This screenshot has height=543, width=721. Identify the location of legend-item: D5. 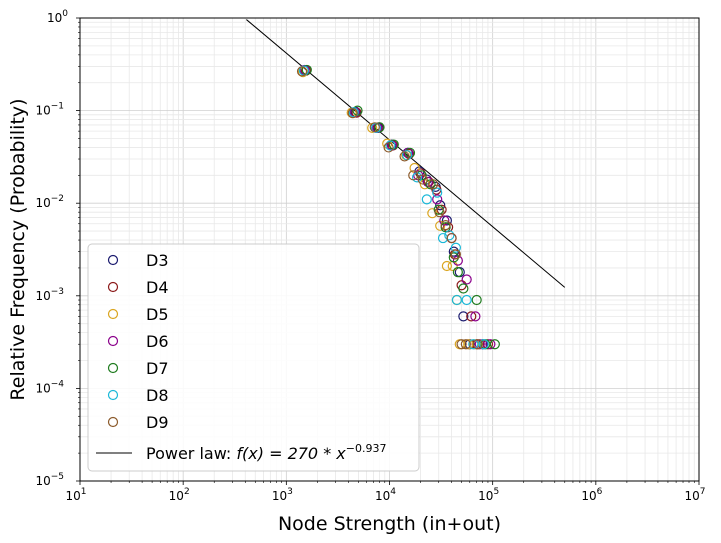
(138, 314).